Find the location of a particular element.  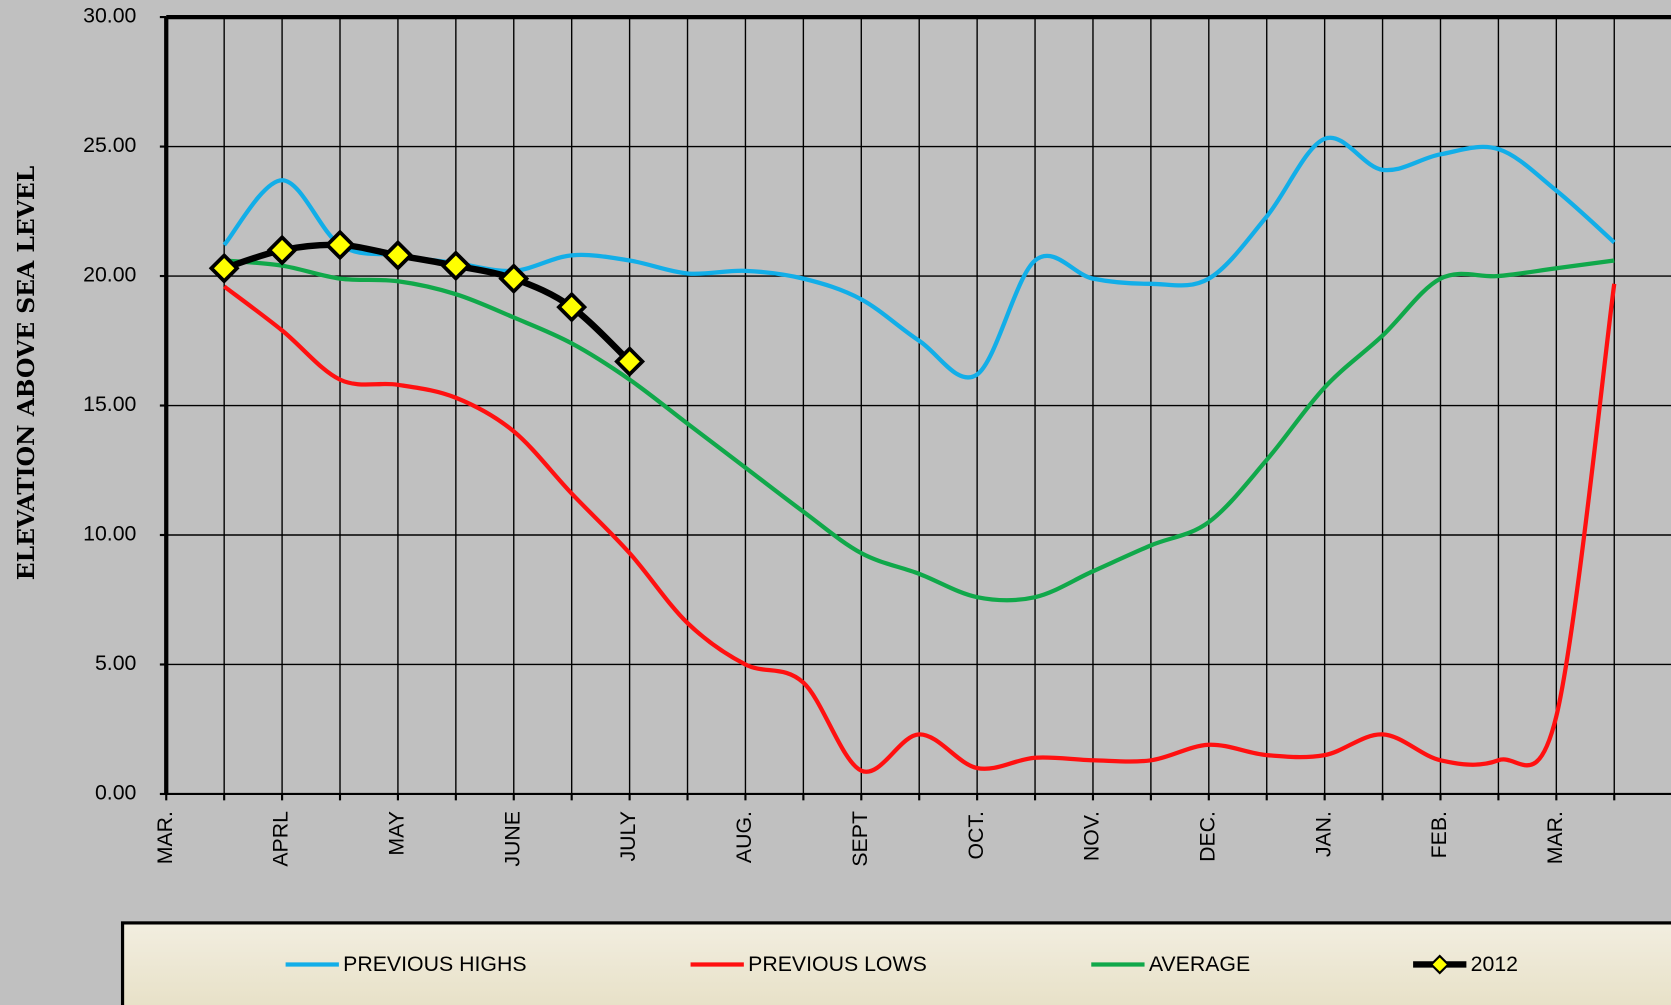

y-tick-label: 20.00 is located at coordinates (109, 275).